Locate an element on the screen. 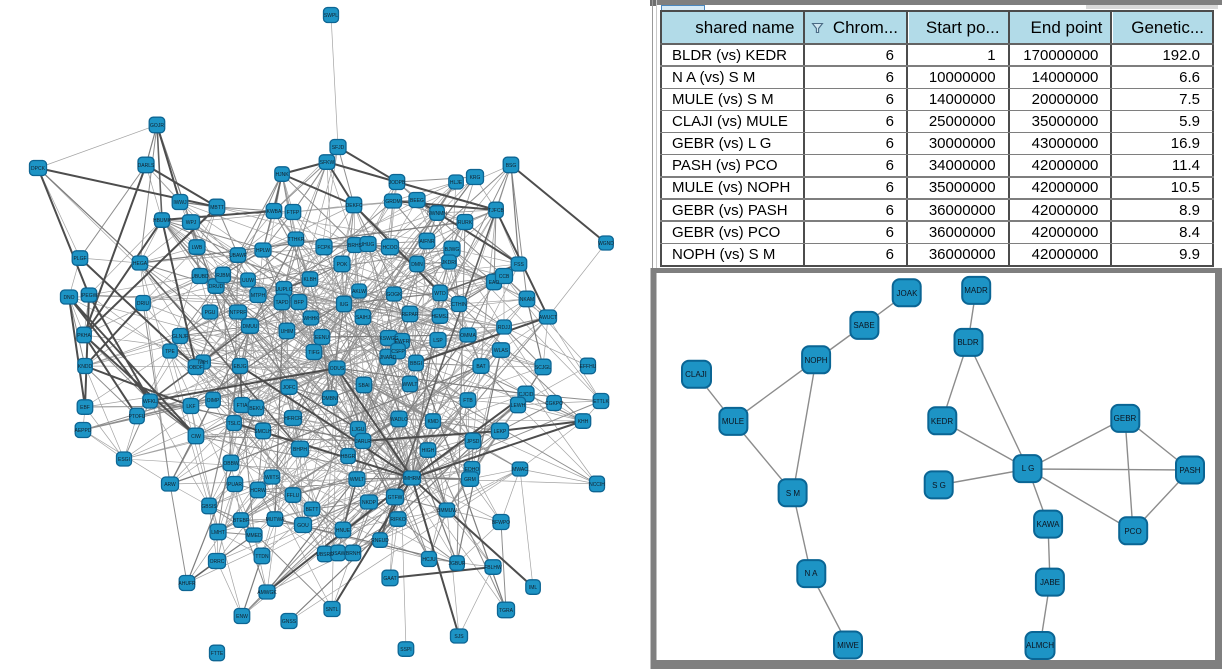 The width and height of the screenshot is (1222, 669). svg-text: WFKL is located at coordinates (150, 402).